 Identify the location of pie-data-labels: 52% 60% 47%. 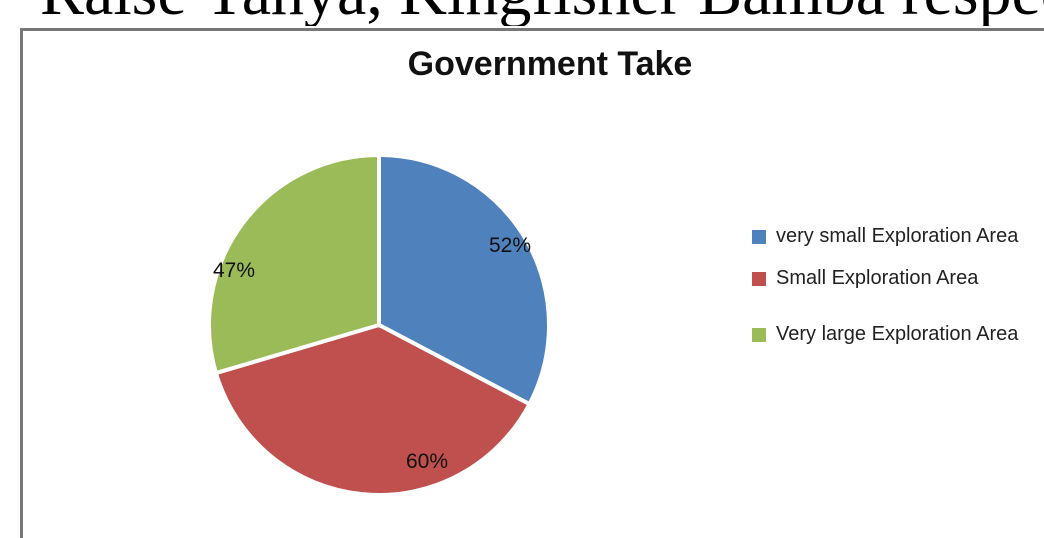
(372, 353).